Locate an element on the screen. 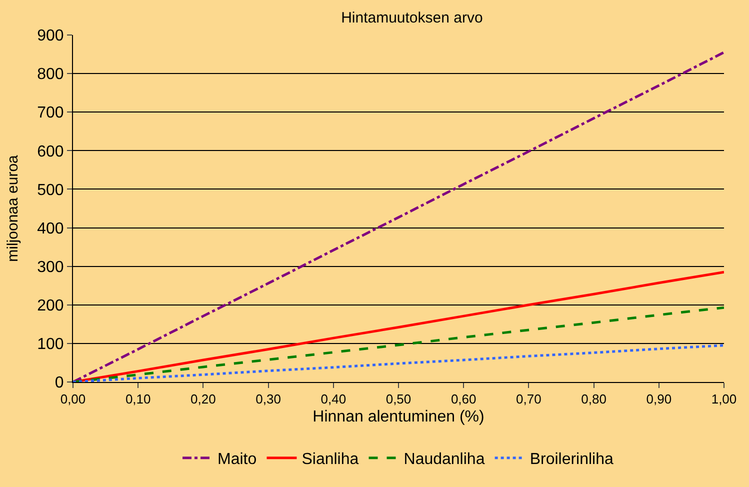 The height and width of the screenshot is (487, 749). x-tick-label: 0,00 is located at coordinates (73, 399).